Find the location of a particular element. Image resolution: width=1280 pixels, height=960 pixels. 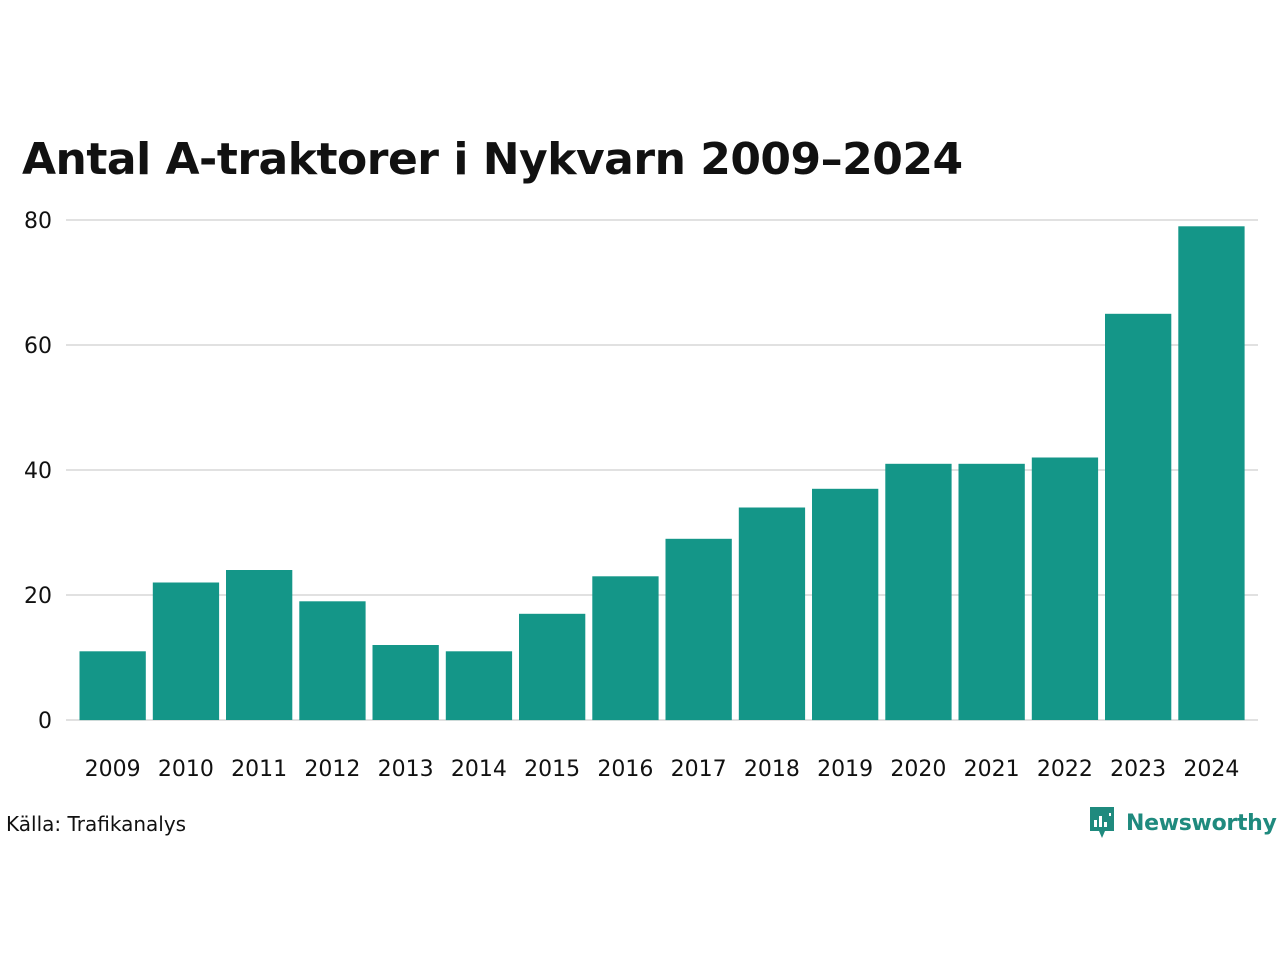

bar-2021 is located at coordinates (991, 592).